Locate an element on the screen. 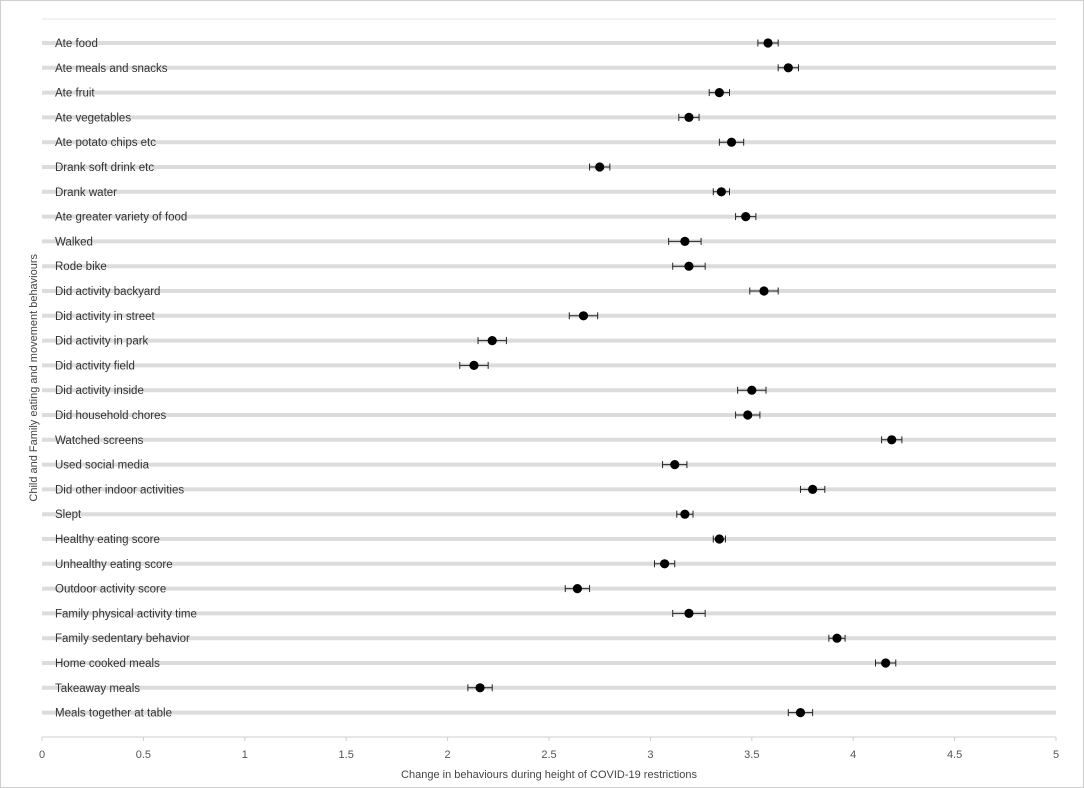 Image resolution: width=1084 pixels, height=788 pixels. category-label: Drank water is located at coordinates (86, 193).